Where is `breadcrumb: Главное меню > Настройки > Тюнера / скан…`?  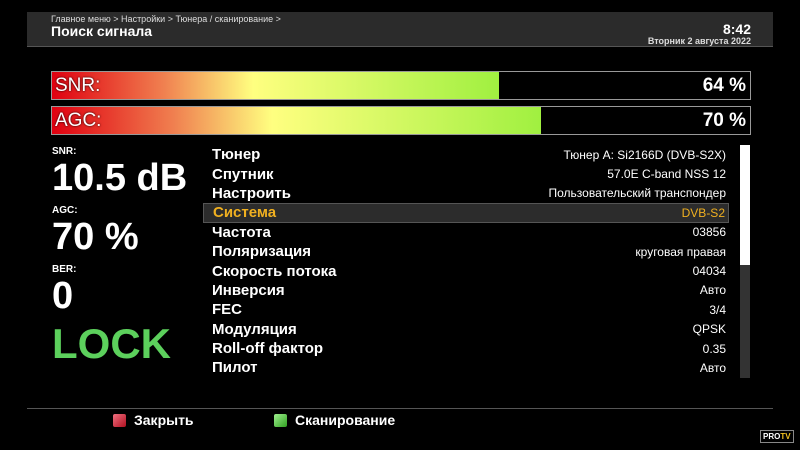
breadcrumb: Главное меню > Настройки > Тюнера / скан… is located at coordinates (166, 19).